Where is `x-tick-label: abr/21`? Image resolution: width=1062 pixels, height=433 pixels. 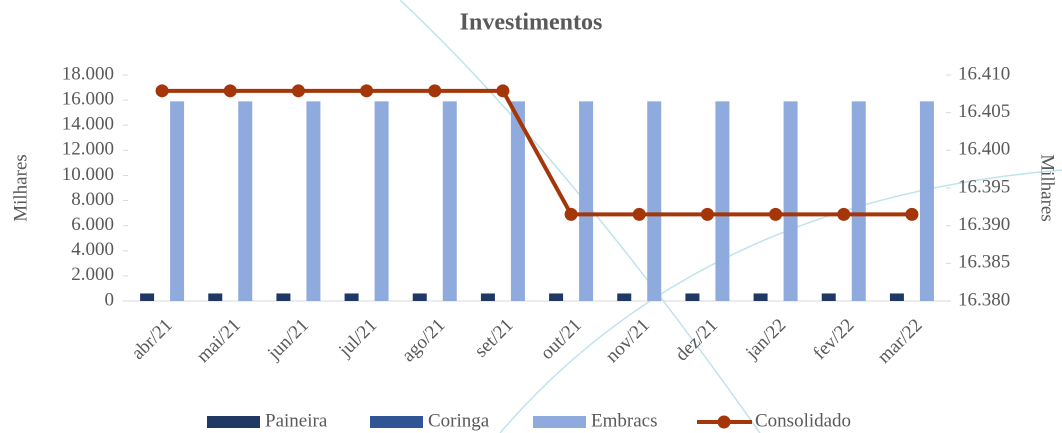
x-tick-label: abr/21 is located at coordinates (152, 339).